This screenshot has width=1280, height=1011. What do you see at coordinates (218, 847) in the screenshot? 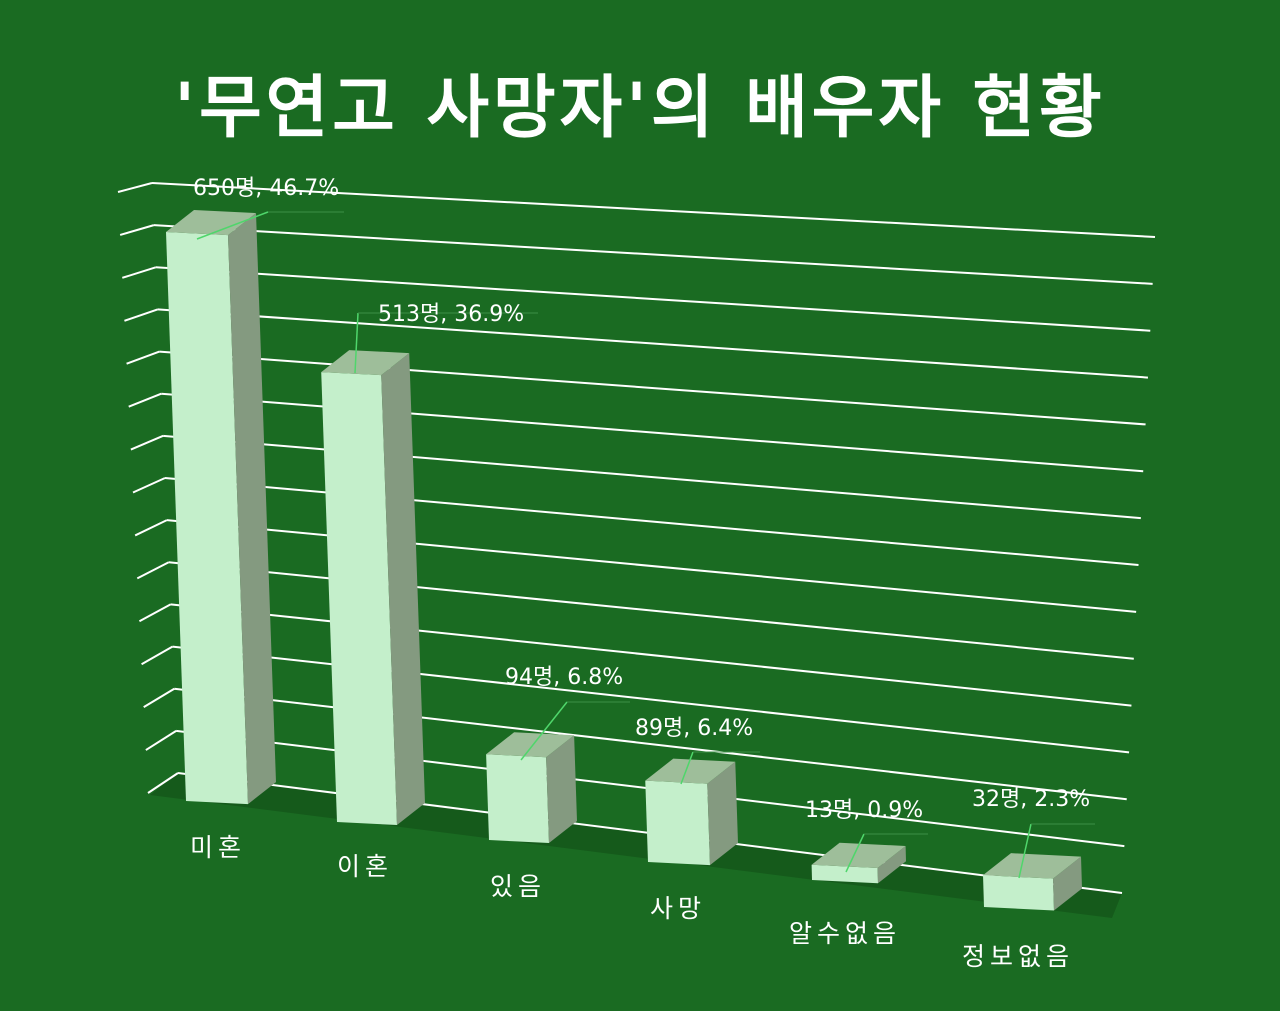
I see `category-label: 미혼` at bounding box center [218, 847].